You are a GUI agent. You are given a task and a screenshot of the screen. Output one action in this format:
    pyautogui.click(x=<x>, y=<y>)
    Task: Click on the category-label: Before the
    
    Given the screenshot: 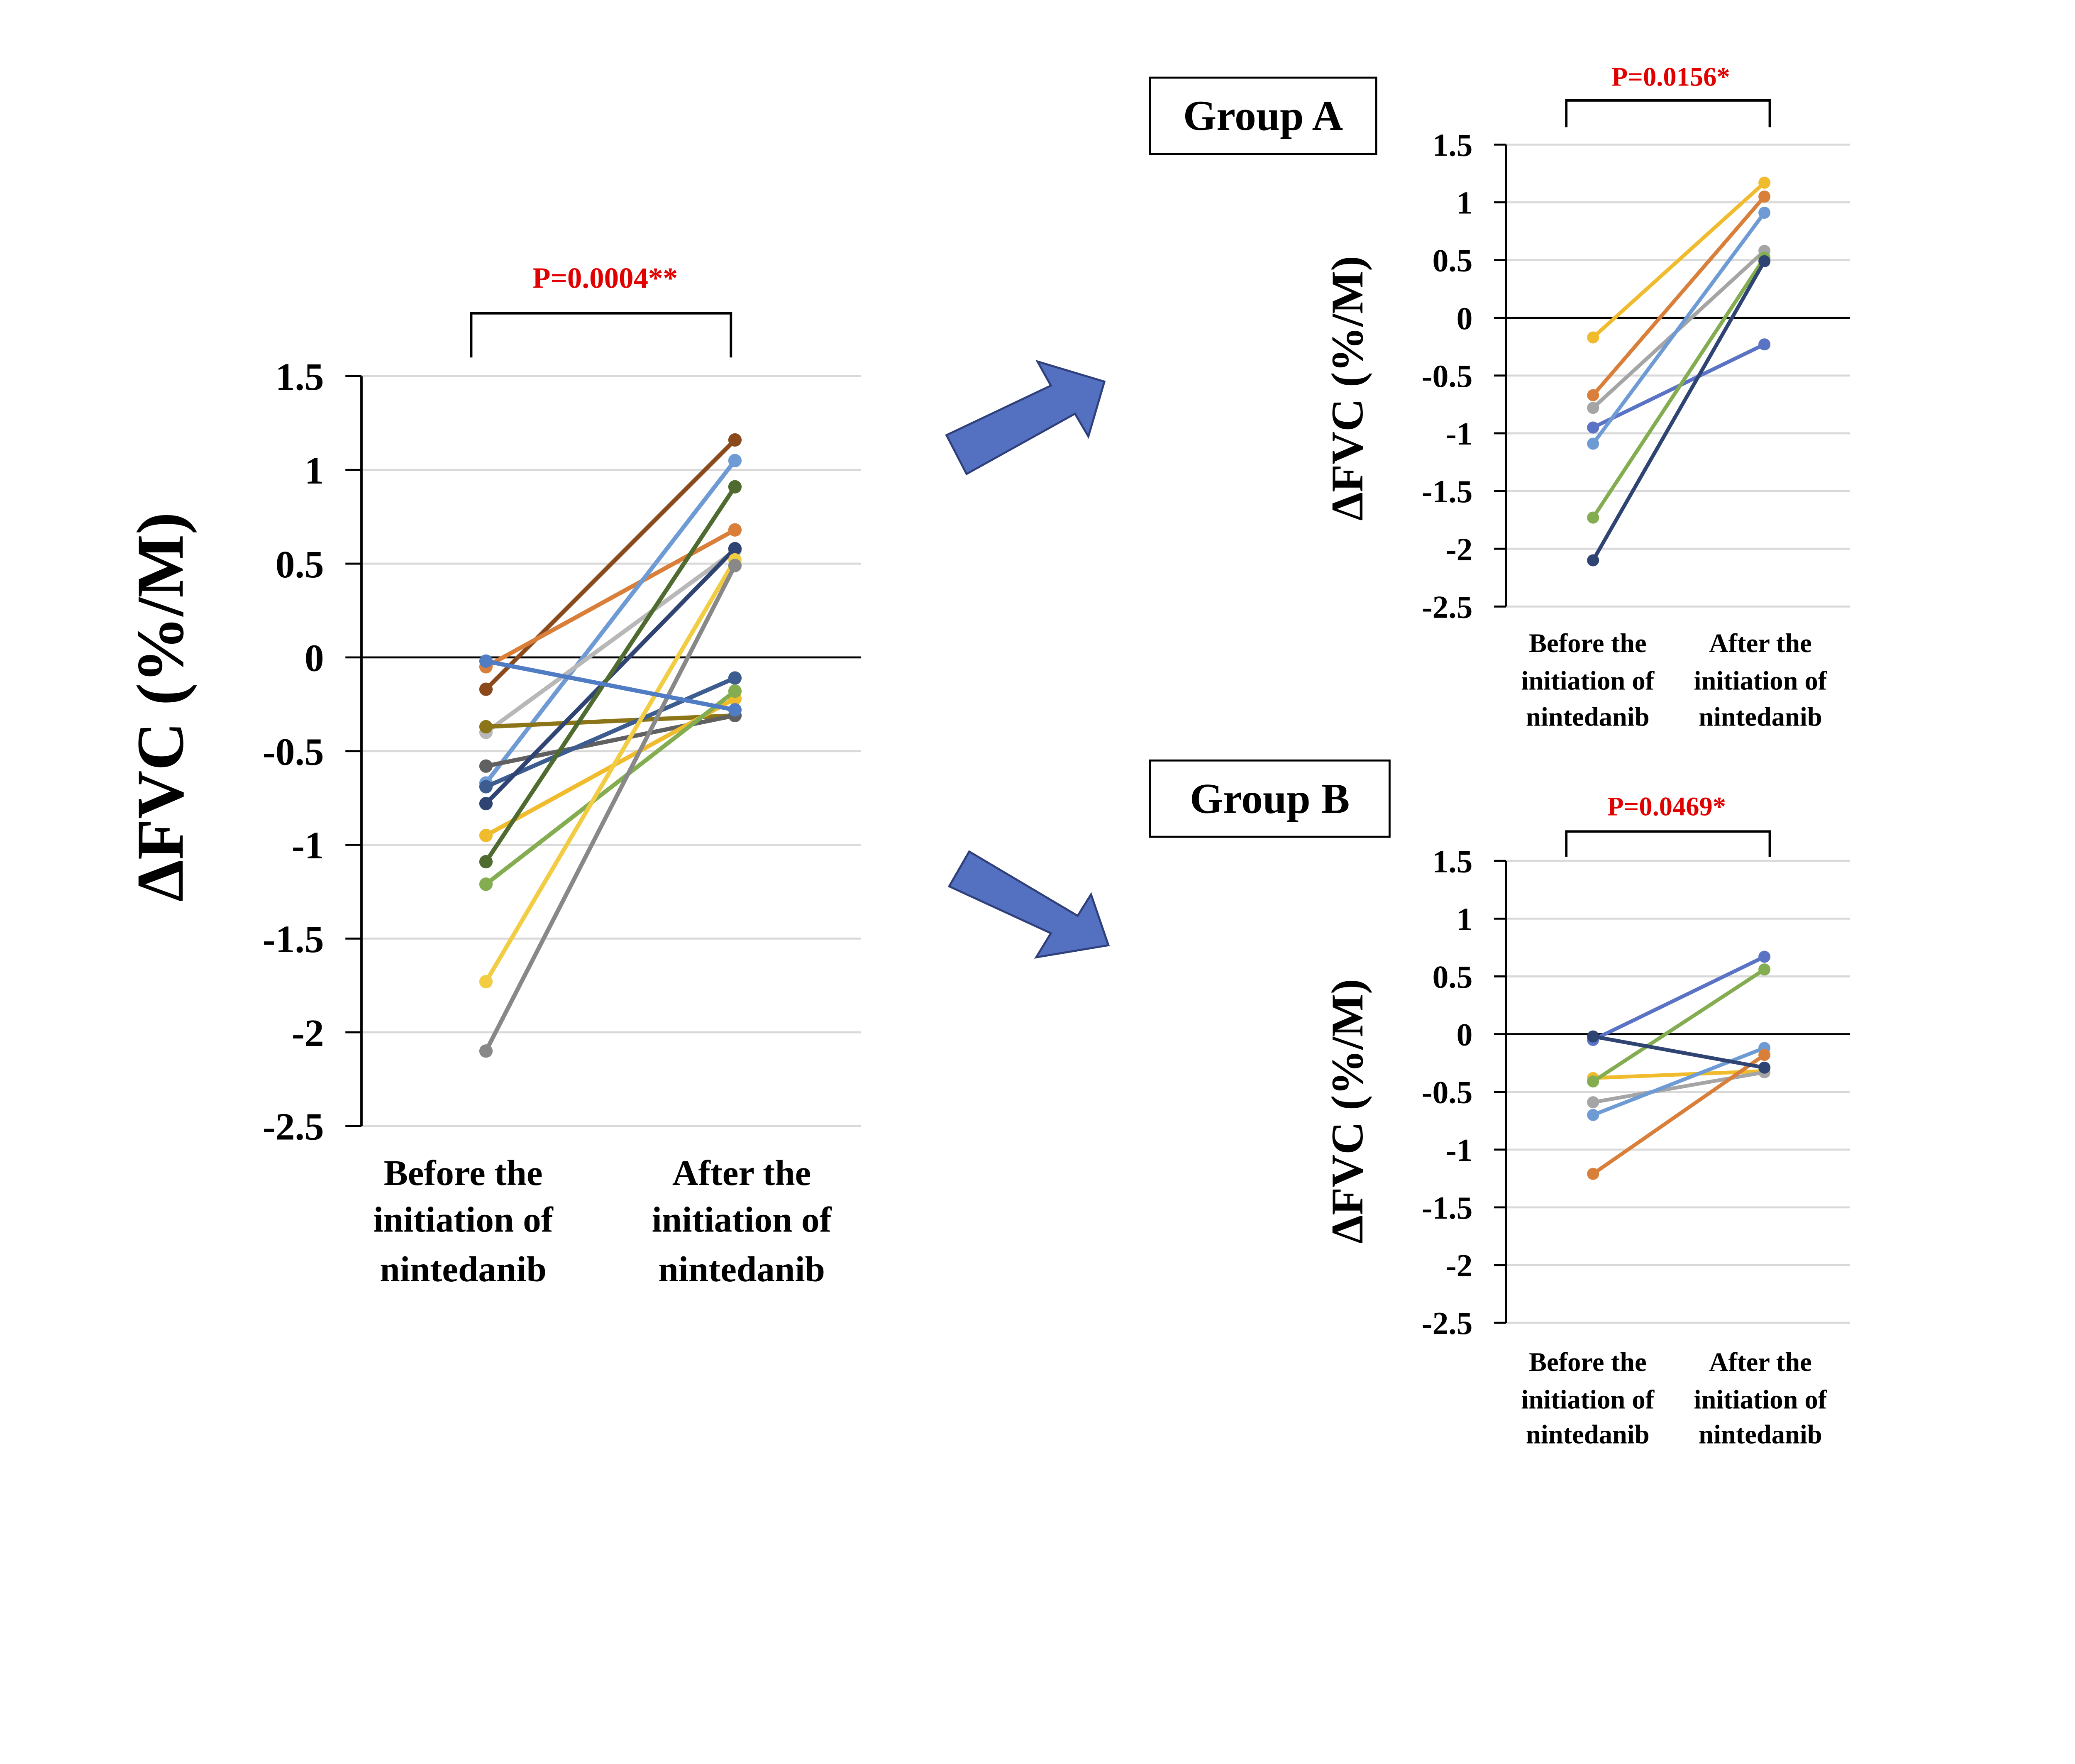 What is the action you would take?
    pyautogui.click(x=1588, y=1362)
    